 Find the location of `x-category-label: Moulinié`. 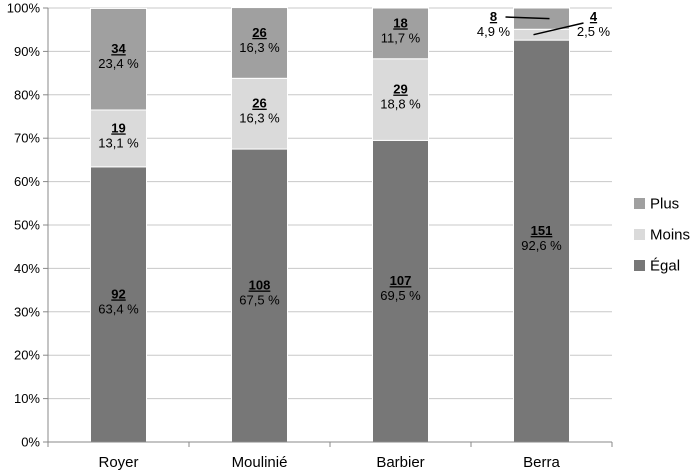

x-category-label: Moulinié is located at coordinates (260, 462).